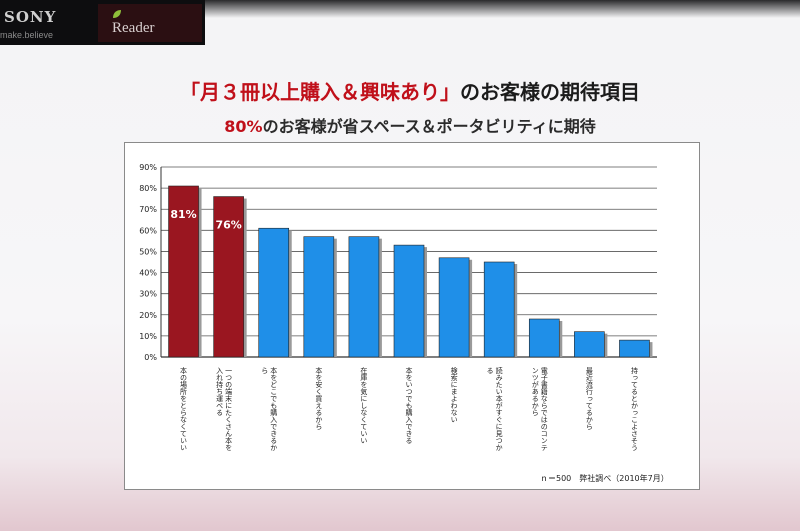  Describe the element at coordinates (454, 394) in the screenshot. I see `x-category-label: 検索にまよわない` at that location.